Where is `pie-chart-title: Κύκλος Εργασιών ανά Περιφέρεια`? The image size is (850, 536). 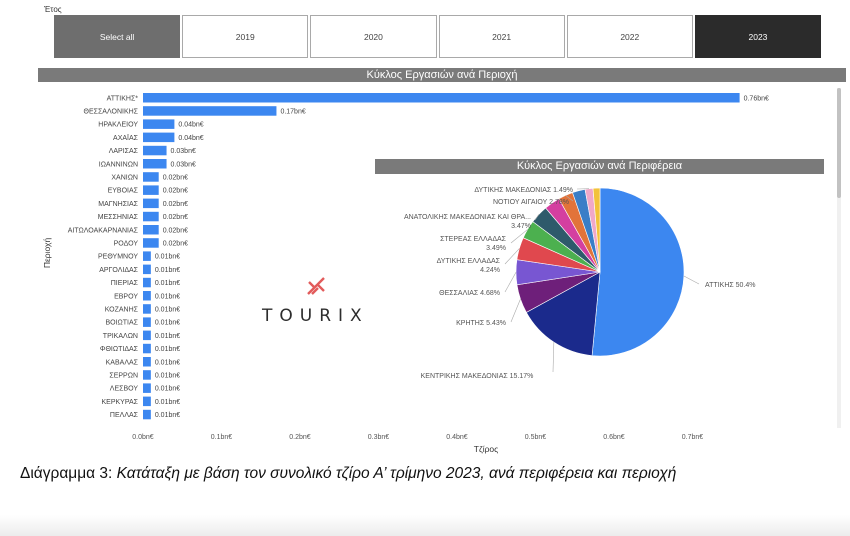 pie-chart-title: Κύκλος Εργασιών ανά Περιφέρεια is located at coordinates (599, 166).